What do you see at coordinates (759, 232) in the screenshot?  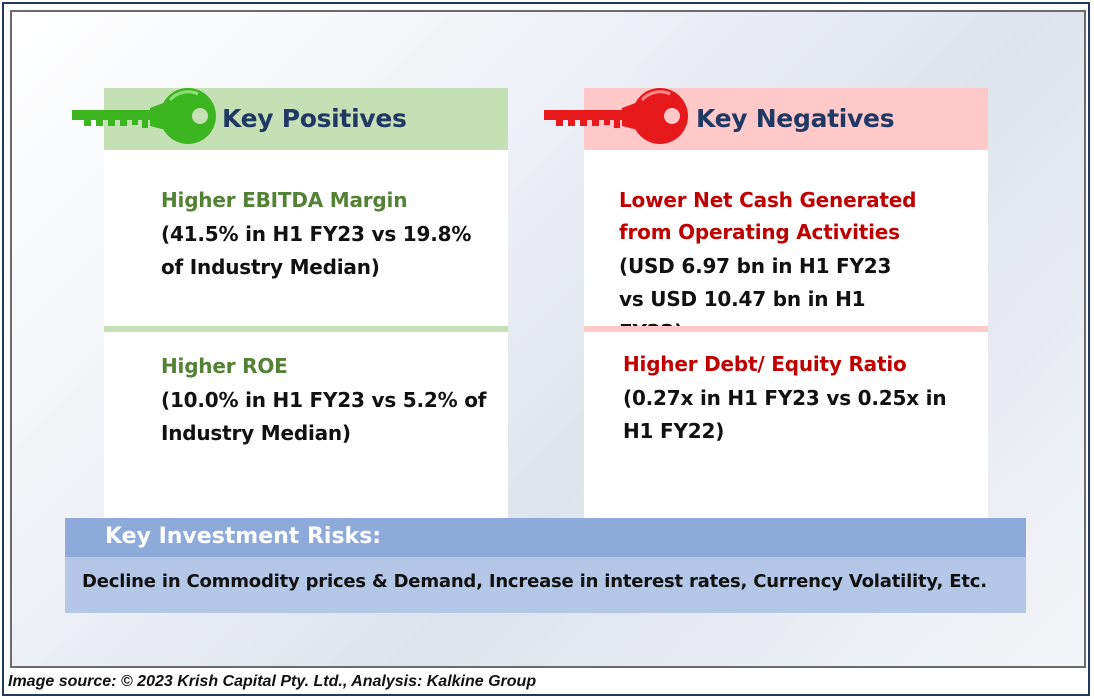 I see `net-cash-title-line2: from Operating Activities` at bounding box center [759, 232].